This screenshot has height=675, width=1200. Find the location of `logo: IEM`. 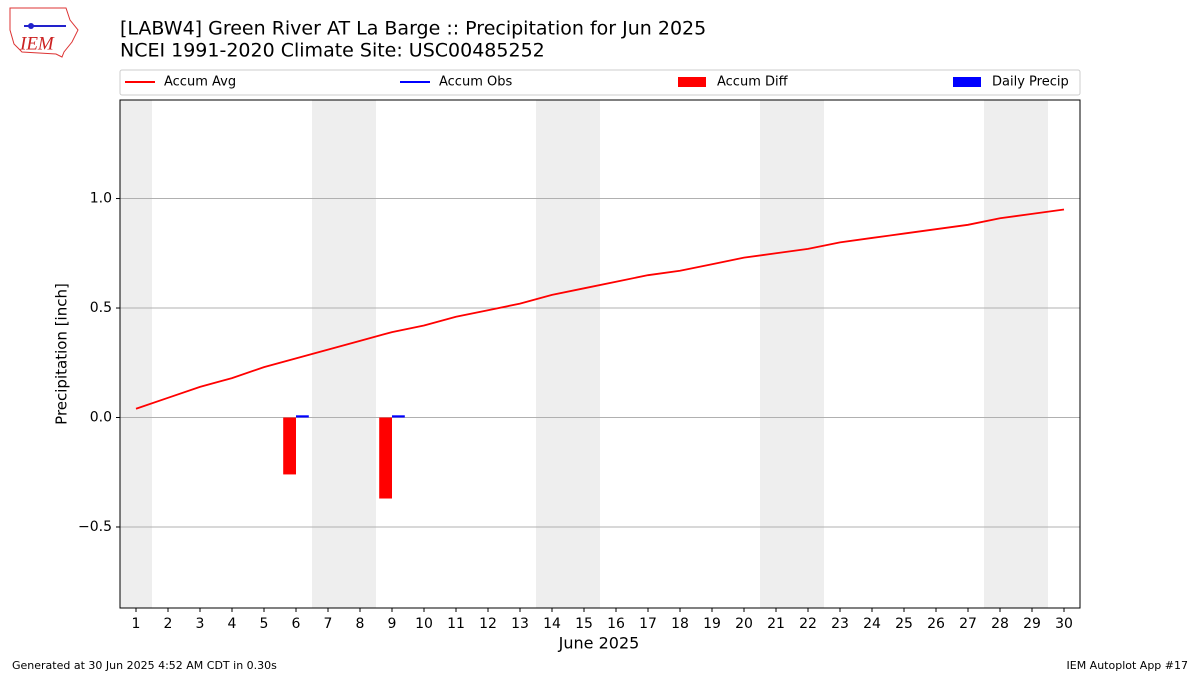

logo: IEM is located at coordinates (44, 32).